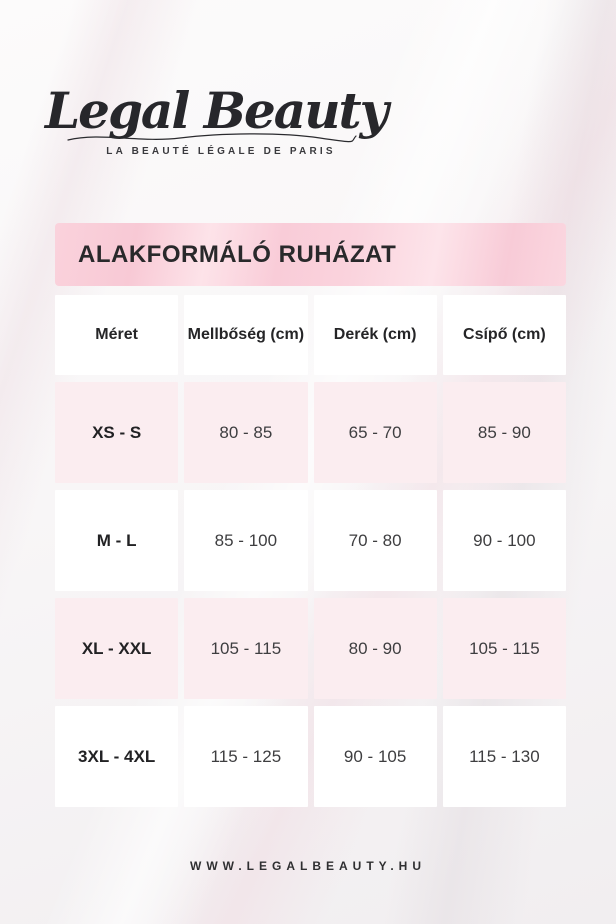  What do you see at coordinates (246, 335) in the screenshot?
I see `column-header-bust: Mellbőség (cm)` at bounding box center [246, 335].